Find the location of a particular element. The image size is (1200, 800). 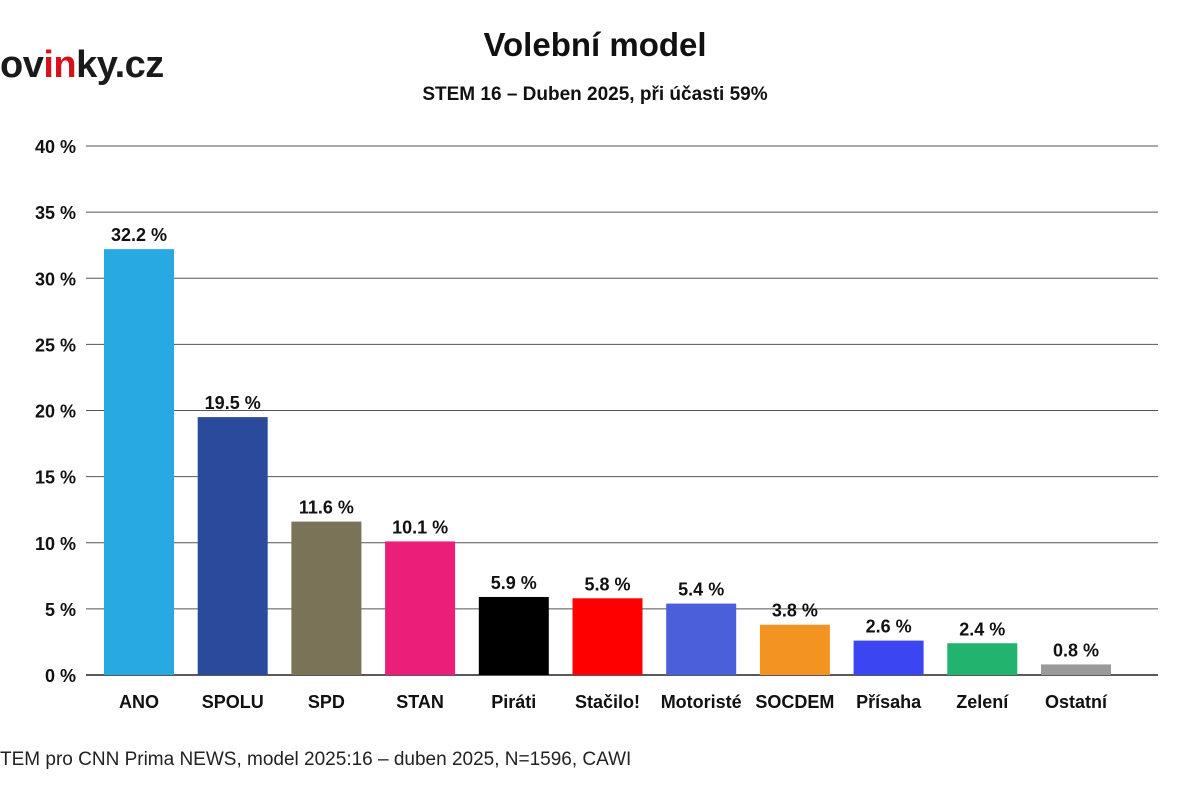

y-axis-ticks: 0 % 5 % 10 % 15 % 20 % 25 % 30 % 35 % 40 % is located at coordinates (55, 411).